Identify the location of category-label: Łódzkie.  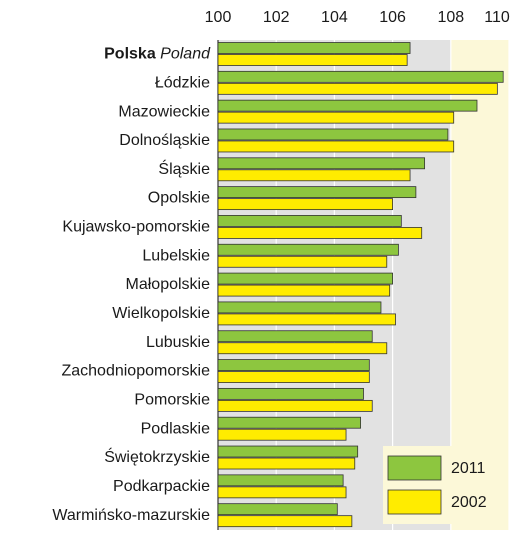
(182, 82).